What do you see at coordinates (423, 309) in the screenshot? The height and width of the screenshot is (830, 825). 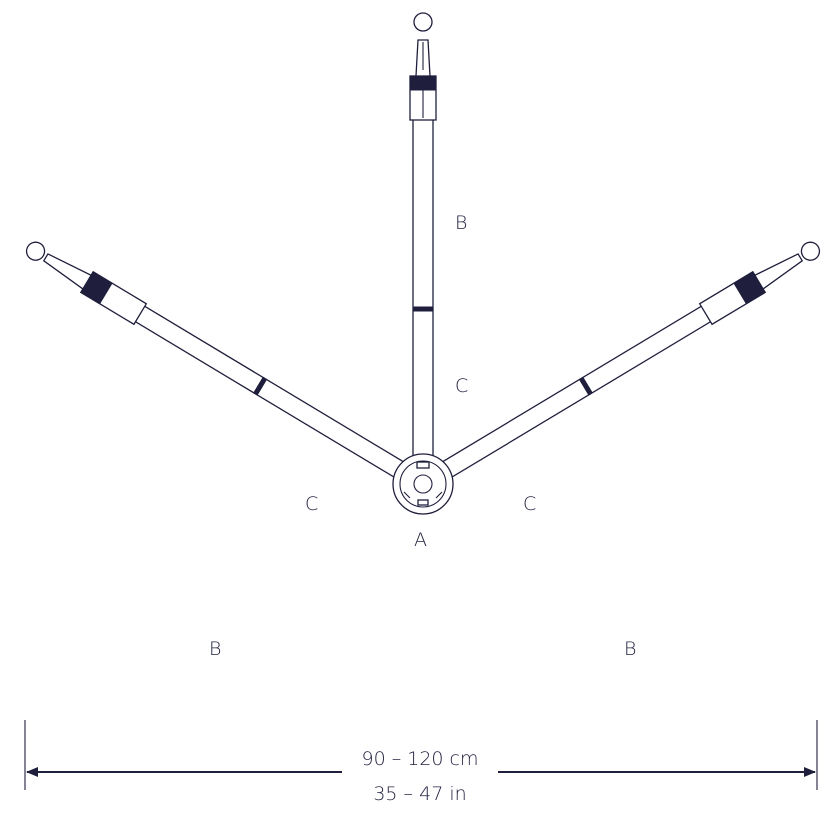 I see `arm-top-joint` at bounding box center [423, 309].